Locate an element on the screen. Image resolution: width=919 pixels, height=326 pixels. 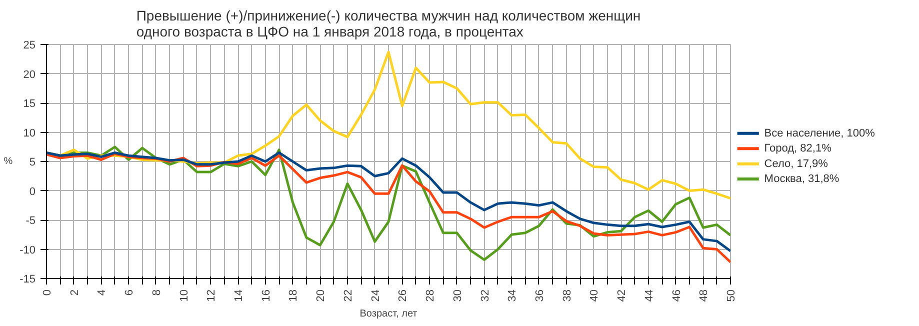
x-tick-label: 22 is located at coordinates (348, 295).